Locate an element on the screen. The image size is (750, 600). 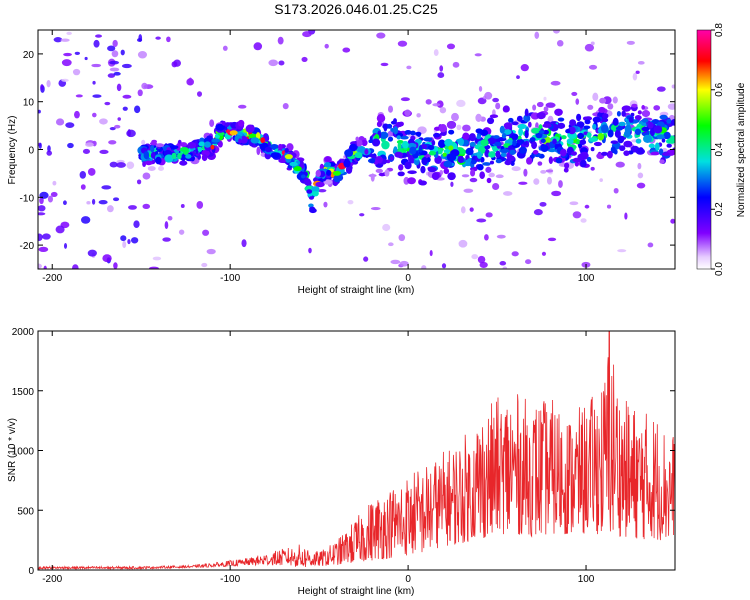
y-tick-label: 1000 is located at coordinates (23, 452).